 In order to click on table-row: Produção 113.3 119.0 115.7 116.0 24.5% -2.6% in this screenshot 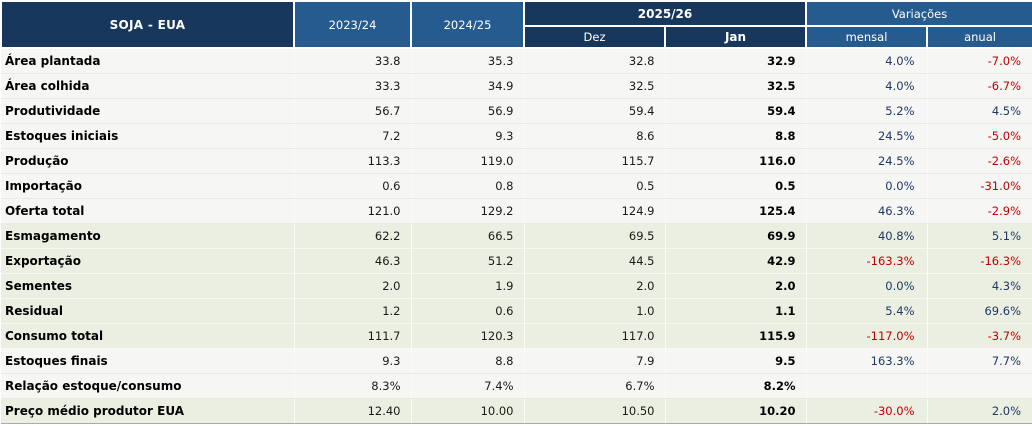, I will do `click(516, 161)`.